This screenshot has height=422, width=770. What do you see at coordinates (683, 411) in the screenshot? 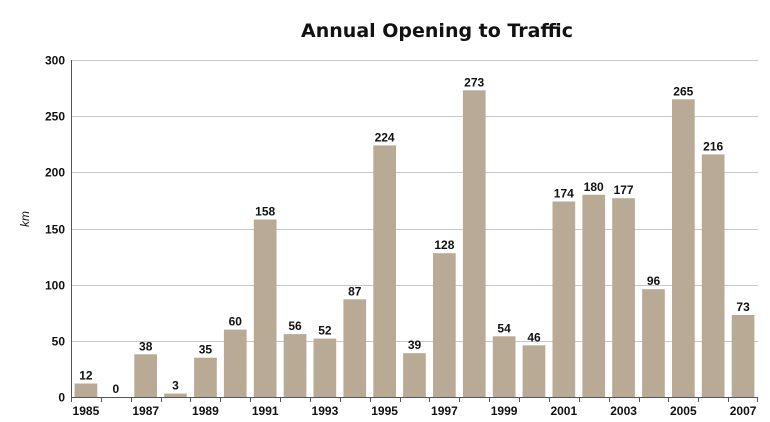
I see `x-tick-label: 2005` at bounding box center [683, 411].